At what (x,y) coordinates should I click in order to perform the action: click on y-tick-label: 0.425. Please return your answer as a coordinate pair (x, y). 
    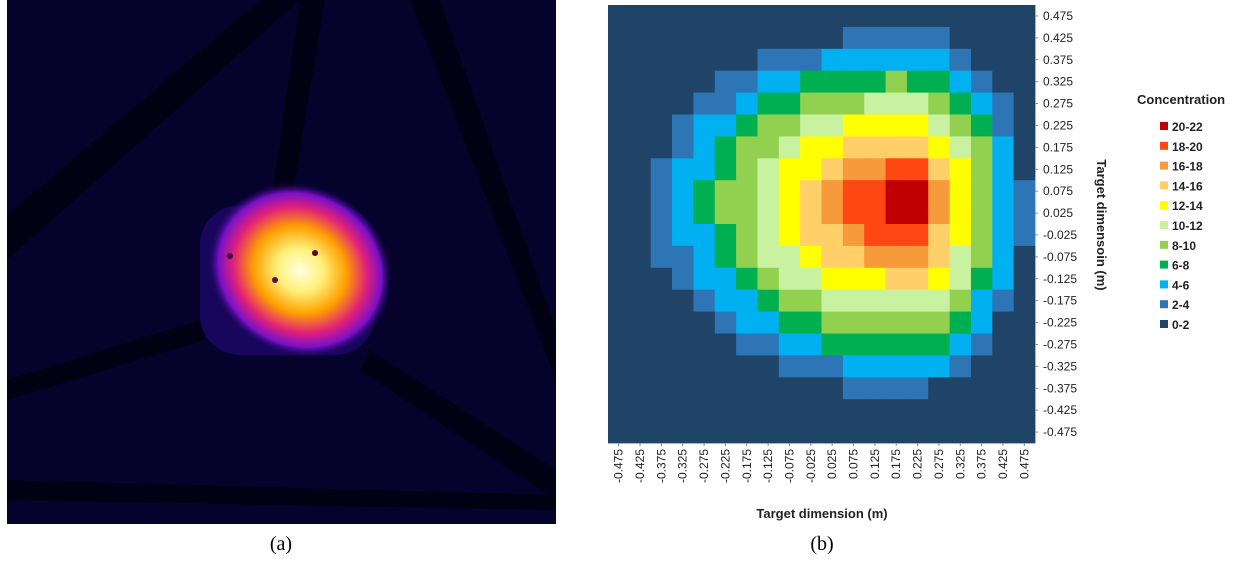
    Looking at the image, I should click on (1058, 38).